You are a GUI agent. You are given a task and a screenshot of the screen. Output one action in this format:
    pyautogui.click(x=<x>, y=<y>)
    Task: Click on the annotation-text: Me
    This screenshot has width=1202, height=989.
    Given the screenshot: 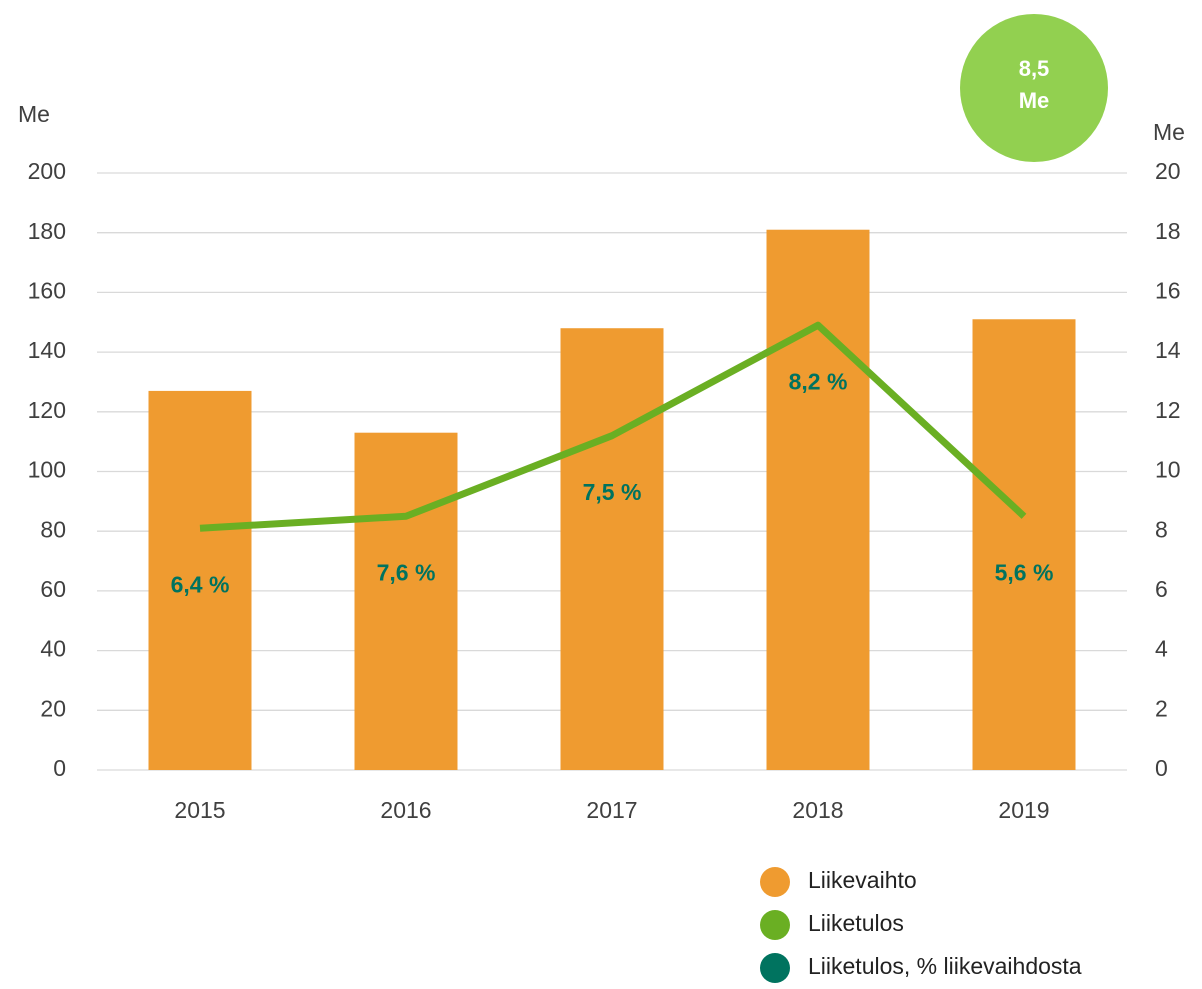 What is the action you would take?
    pyautogui.click(x=1034, y=100)
    